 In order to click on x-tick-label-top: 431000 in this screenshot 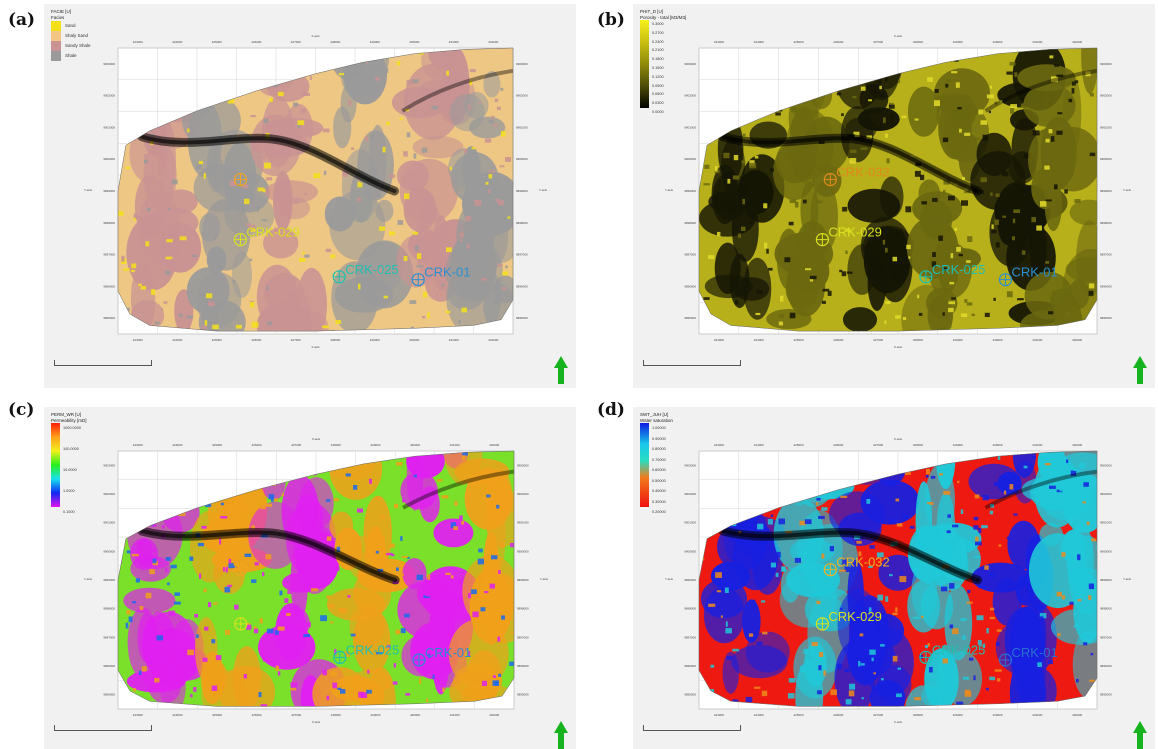, I will do `click(1037, 42)`.